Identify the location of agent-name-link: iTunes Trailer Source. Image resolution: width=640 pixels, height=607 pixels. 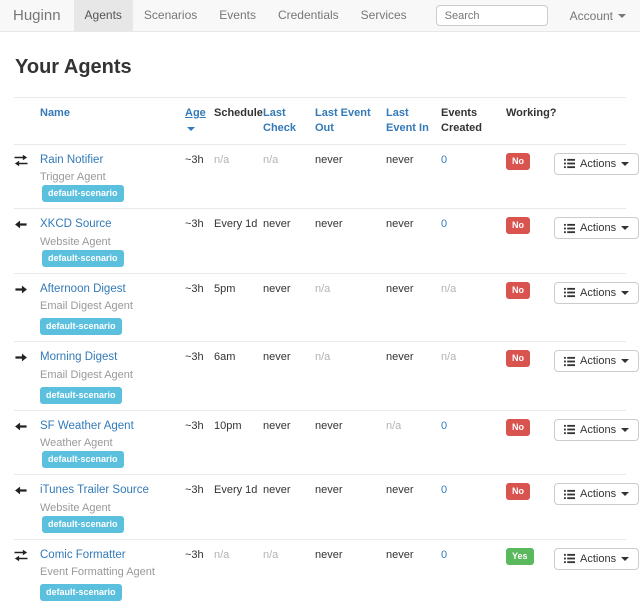
(94, 490).